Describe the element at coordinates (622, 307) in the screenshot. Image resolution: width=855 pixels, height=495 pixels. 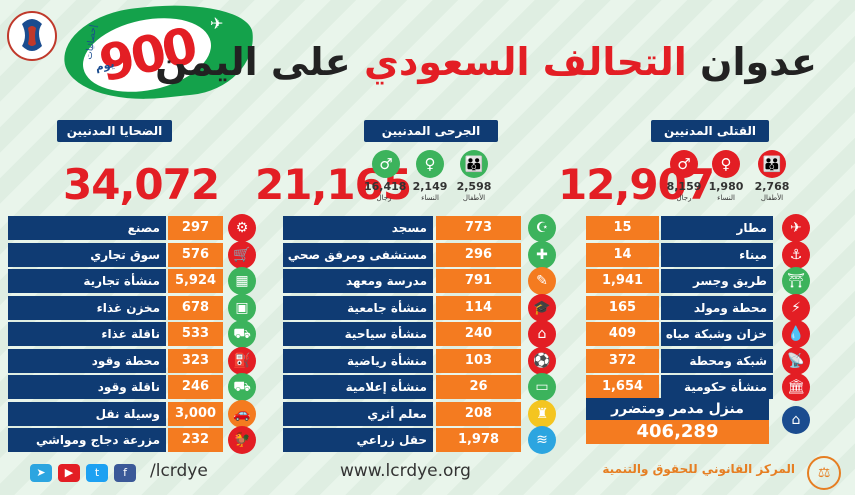
I see `row-value: 165` at that location.